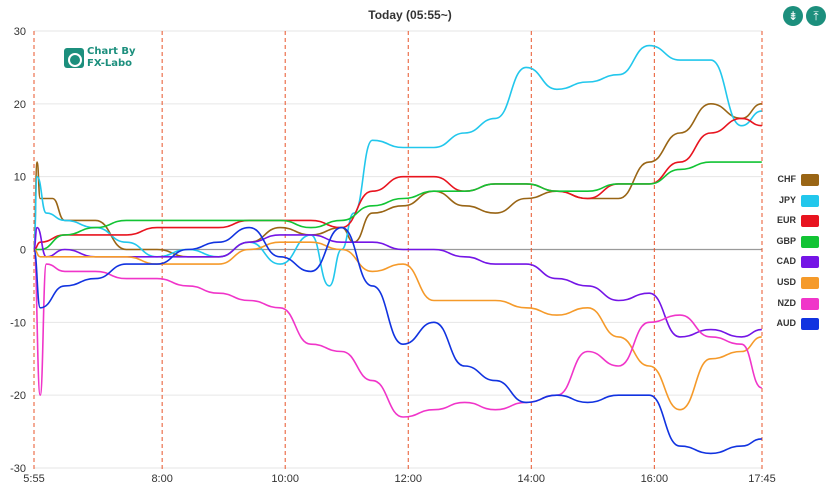 The height and width of the screenshot is (494, 836). What do you see at coordinates (285, 479) in the screenshot?
I see `x-tick-label: 10:00` at bounding box center [285, 479].